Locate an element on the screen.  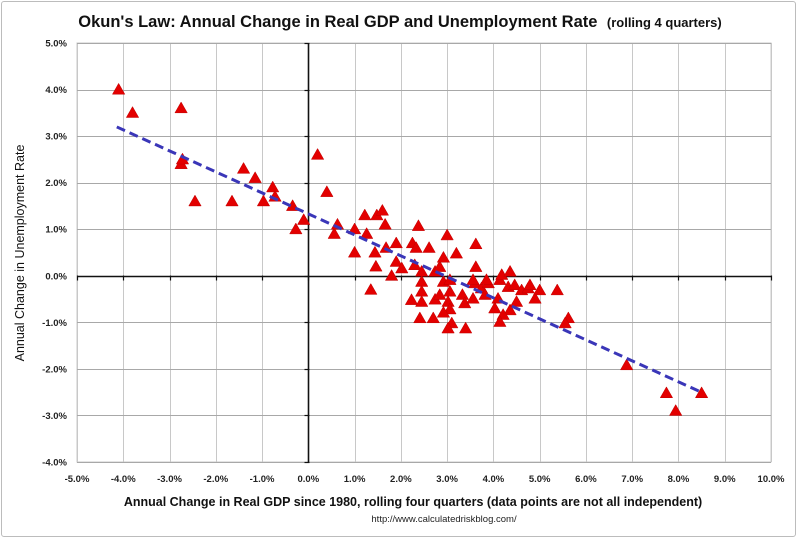
x-tick-label: -5.0% is located at coordinates (77, 479).